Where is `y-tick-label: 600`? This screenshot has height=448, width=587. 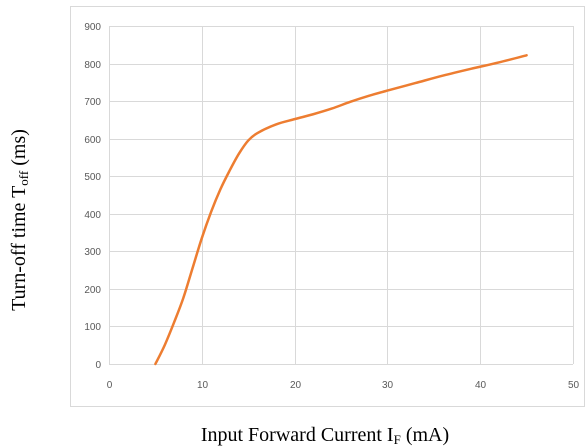 y-tick-label: 600 is located at coordinates (92, 140).